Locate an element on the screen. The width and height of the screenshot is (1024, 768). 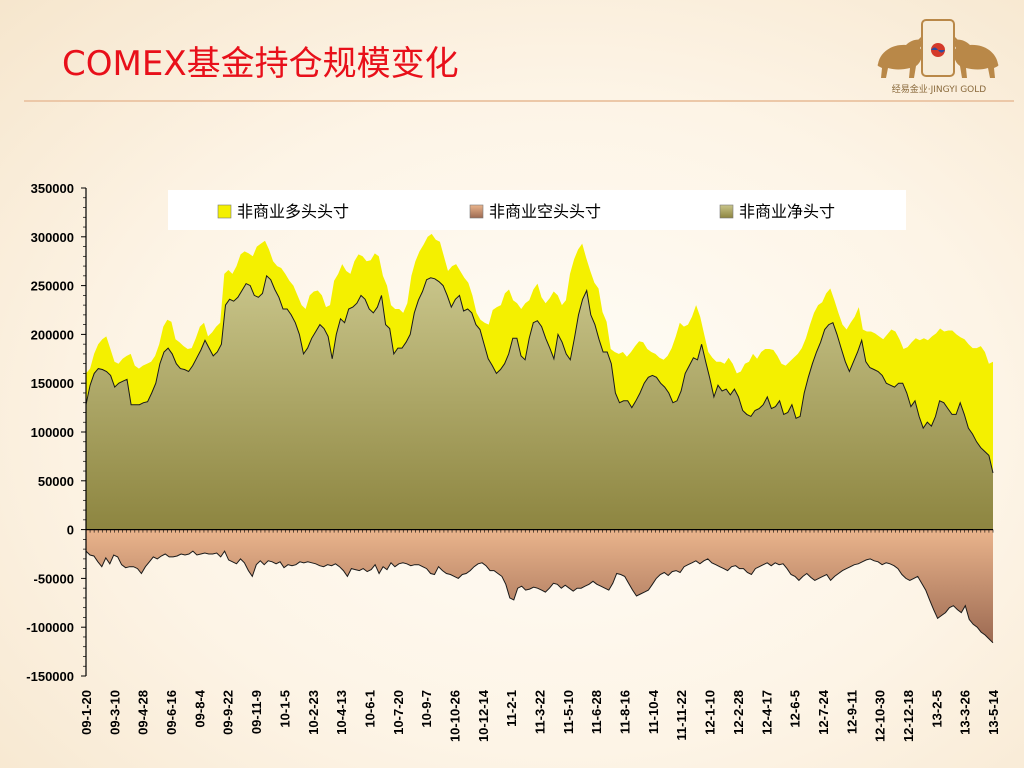
x-tick-label: 13-2-5 is located at coordinates (936, 709).